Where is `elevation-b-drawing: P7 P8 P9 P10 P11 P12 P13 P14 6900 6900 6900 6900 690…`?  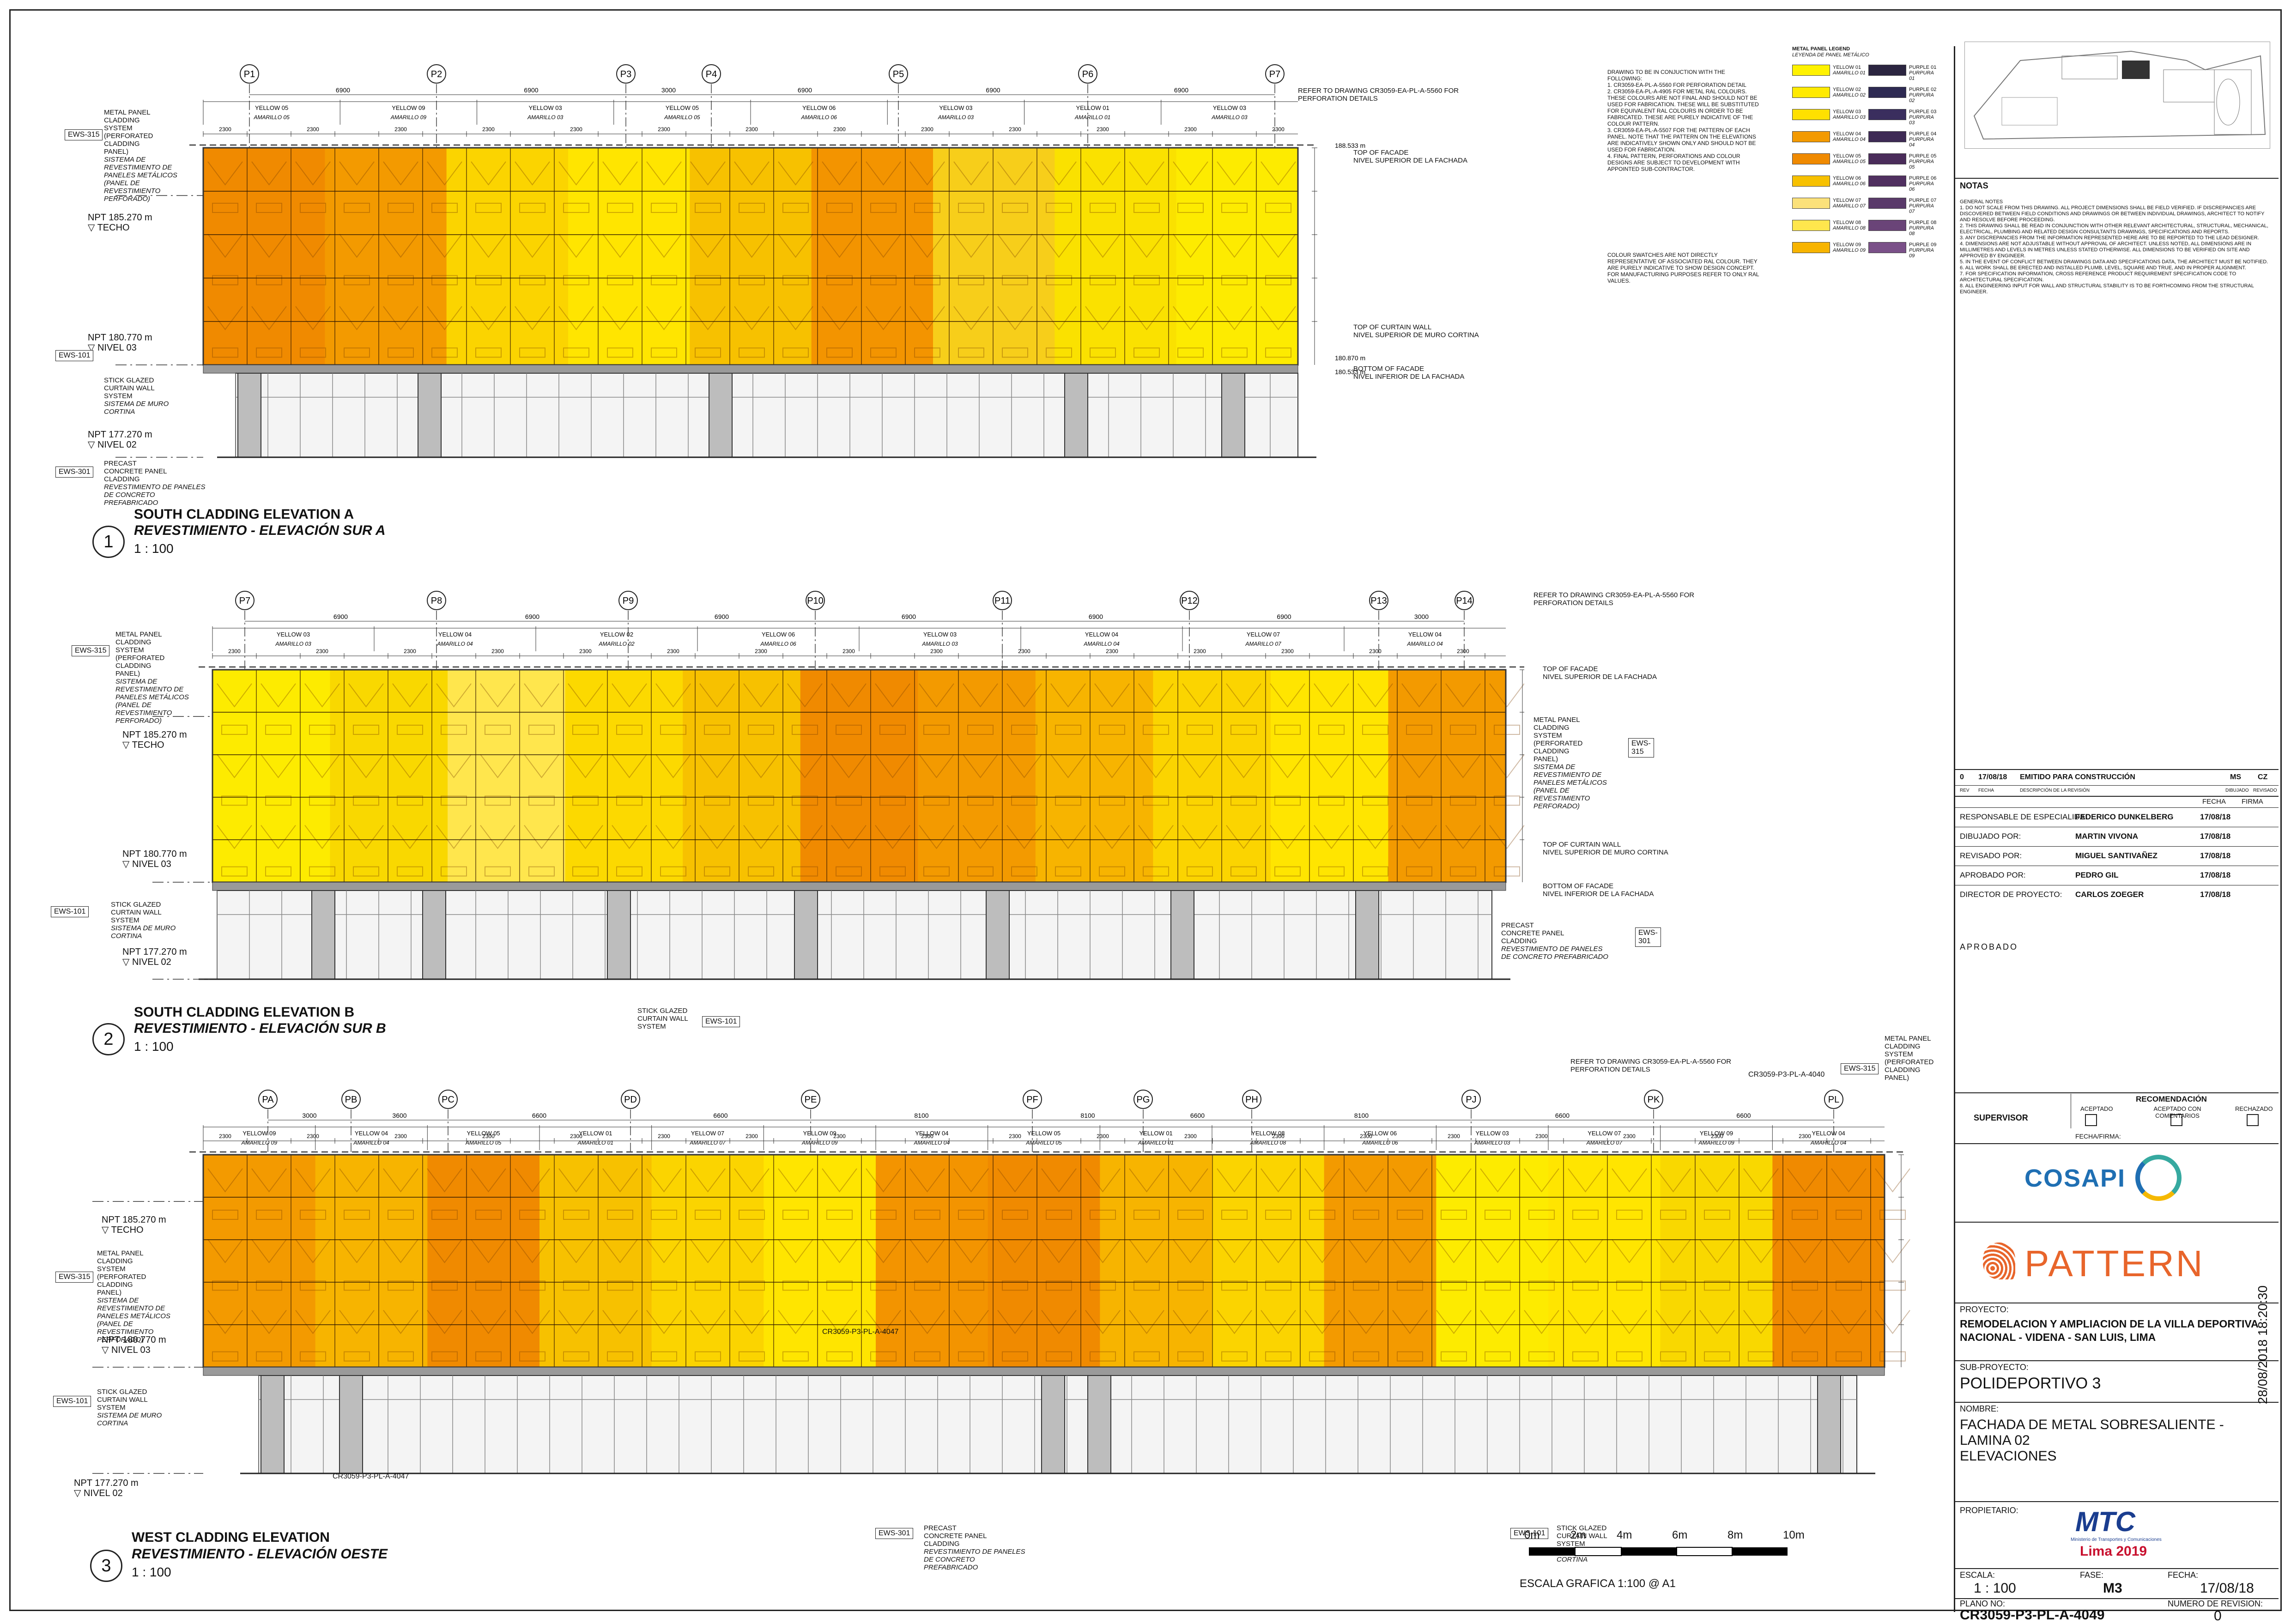 elevation-b-drawing: P7 P8 P9 P10 P11 P12 P13 P14 6900 6900 6900 6900 690… is located at coordinates (838, 785).